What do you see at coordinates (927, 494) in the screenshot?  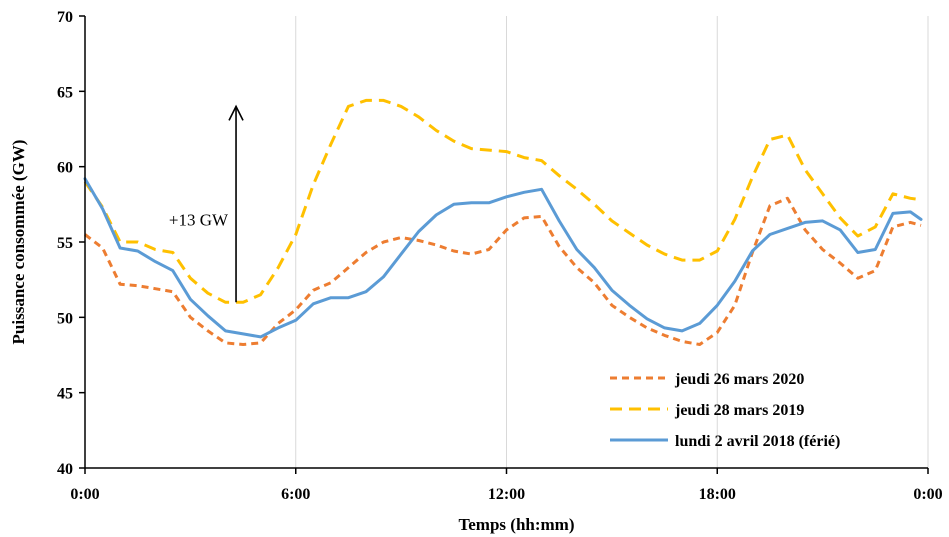 I see `x-tick-label-4: 0:00` at bounding box center [927, 494].